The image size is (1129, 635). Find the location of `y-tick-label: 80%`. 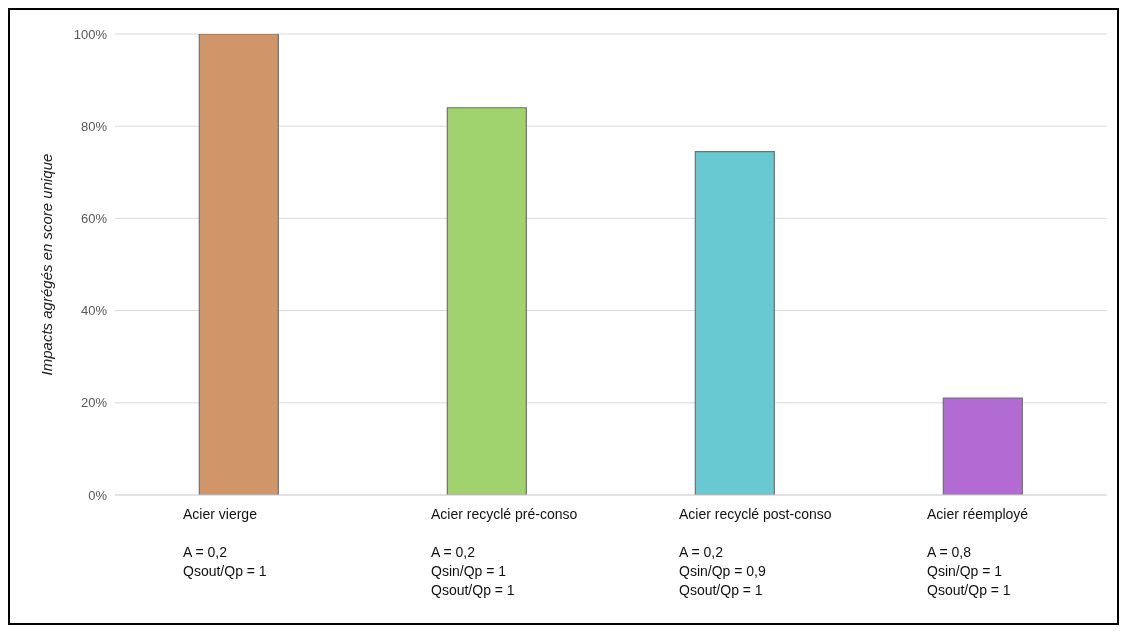

y-tick-label: 80% is located at coordinates (94, 126).